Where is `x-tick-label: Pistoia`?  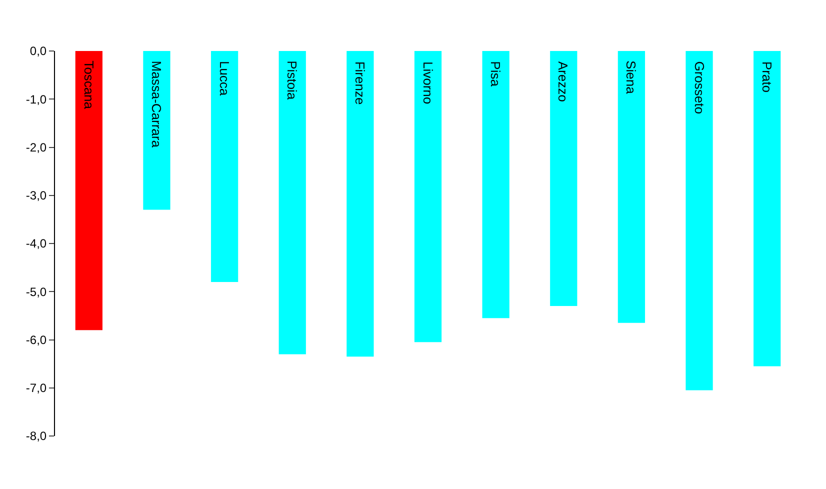
x-tick-label: Pistoia is located at coordinates (292, 80).